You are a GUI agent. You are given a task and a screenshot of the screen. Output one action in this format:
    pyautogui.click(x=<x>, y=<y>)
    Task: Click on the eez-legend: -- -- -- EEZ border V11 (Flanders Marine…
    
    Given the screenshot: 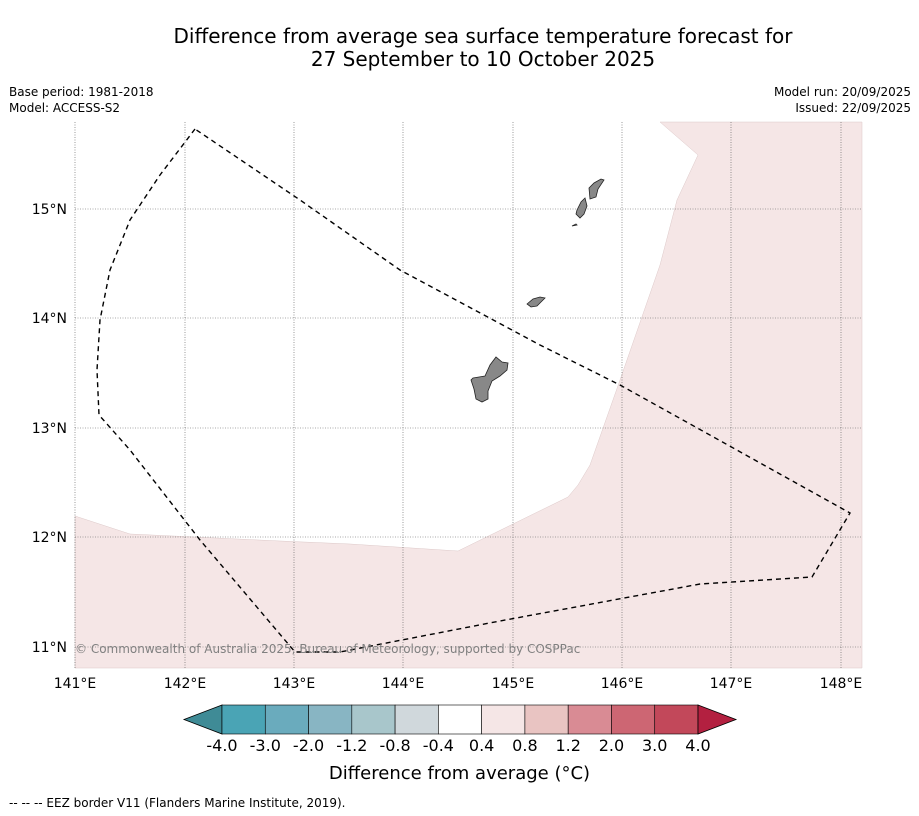 What is the action you would take?
    pyautogui.click(x=177, y=803)
    